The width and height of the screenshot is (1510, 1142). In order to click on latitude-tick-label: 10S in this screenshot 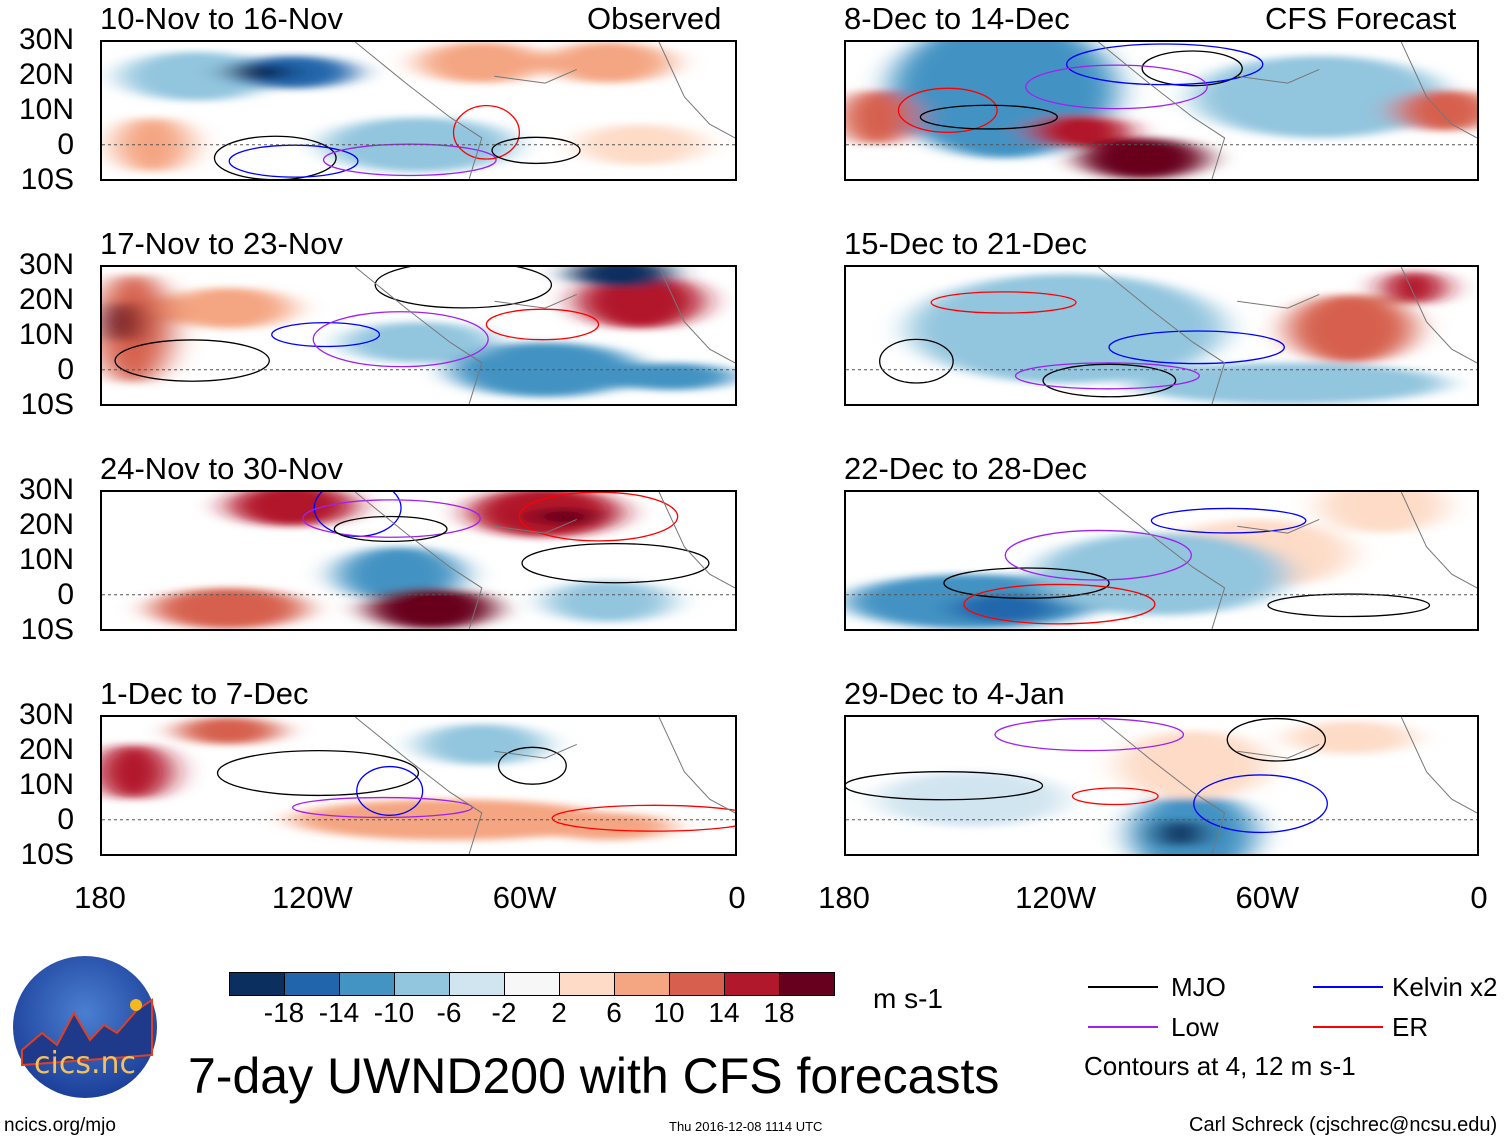, I will do `click(47, 629)`.